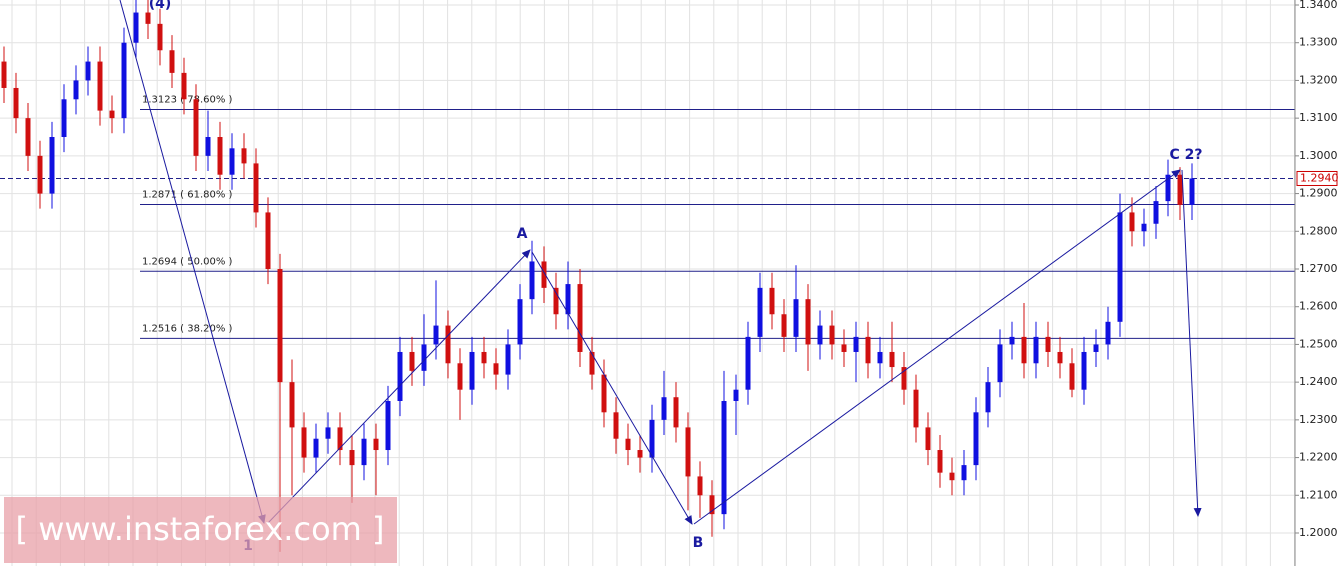 The height and width of the screenshot is (566, 1343). I want to click on y-tick-label: 1.2600, so click(1318, 306).